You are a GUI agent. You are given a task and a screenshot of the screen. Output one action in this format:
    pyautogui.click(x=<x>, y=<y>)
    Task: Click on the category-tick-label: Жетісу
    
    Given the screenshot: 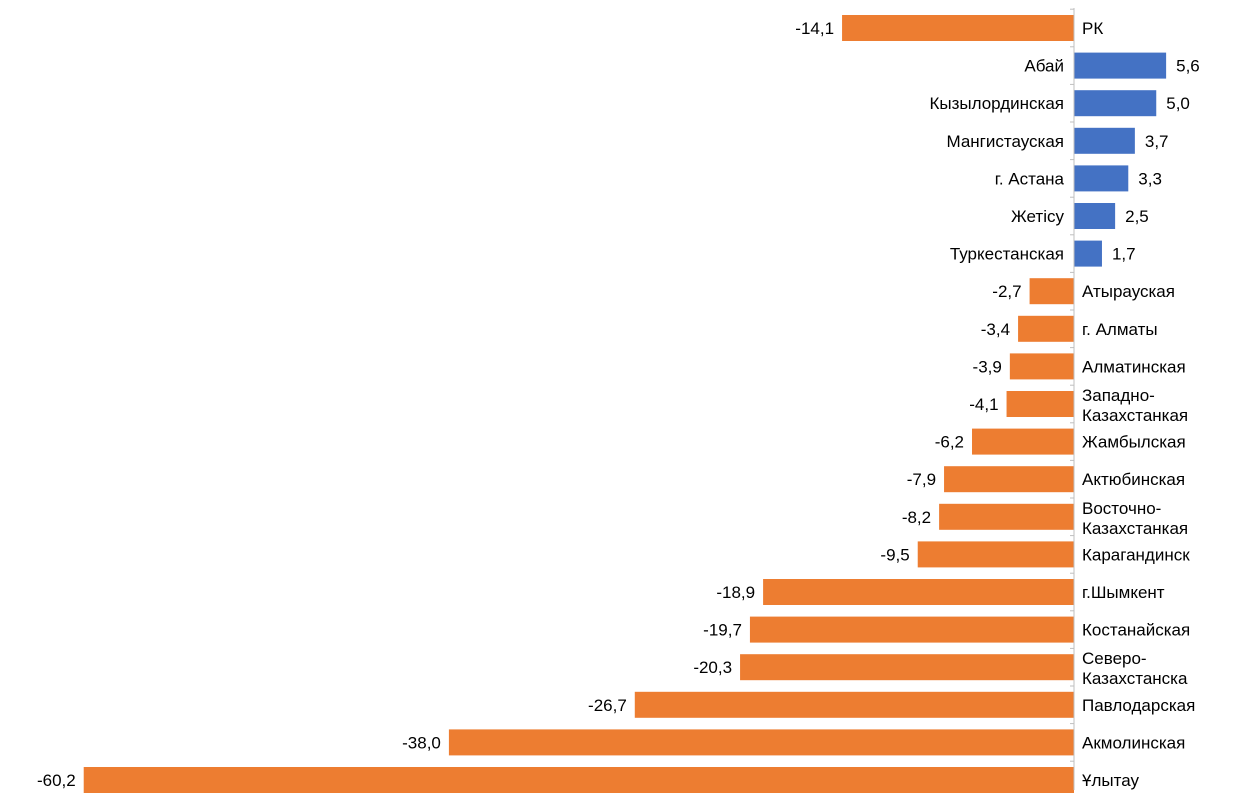 What is the action you would take?
    pyautogui.click(x=1037, y=216)
    